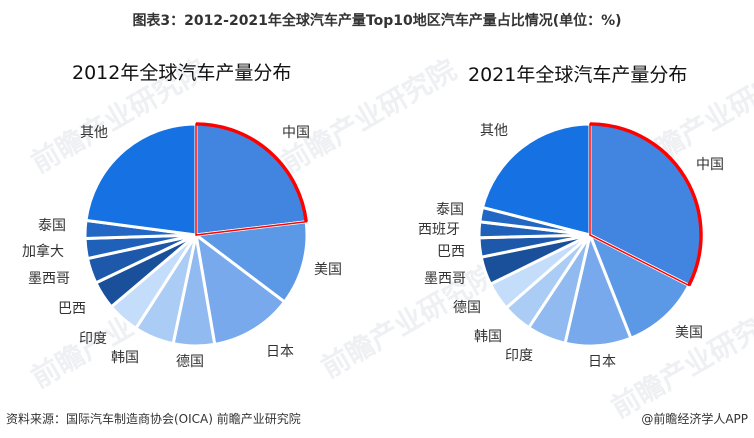  I want to click on slice-label: 西班牙, so click(439, 230).